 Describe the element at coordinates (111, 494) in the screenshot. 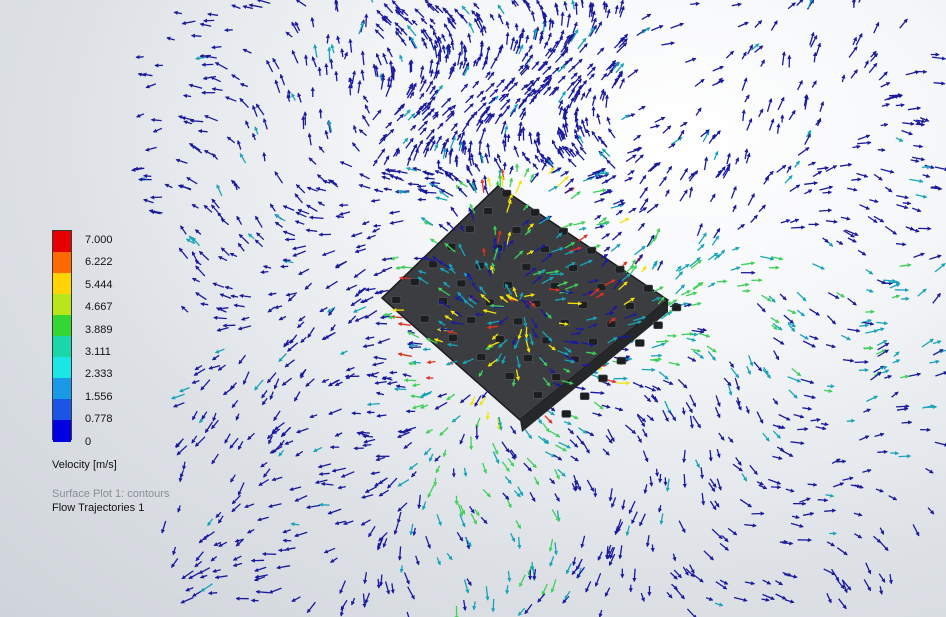

I see `plot-item-surface-plot: Surface Plot 1: contours` at that location.